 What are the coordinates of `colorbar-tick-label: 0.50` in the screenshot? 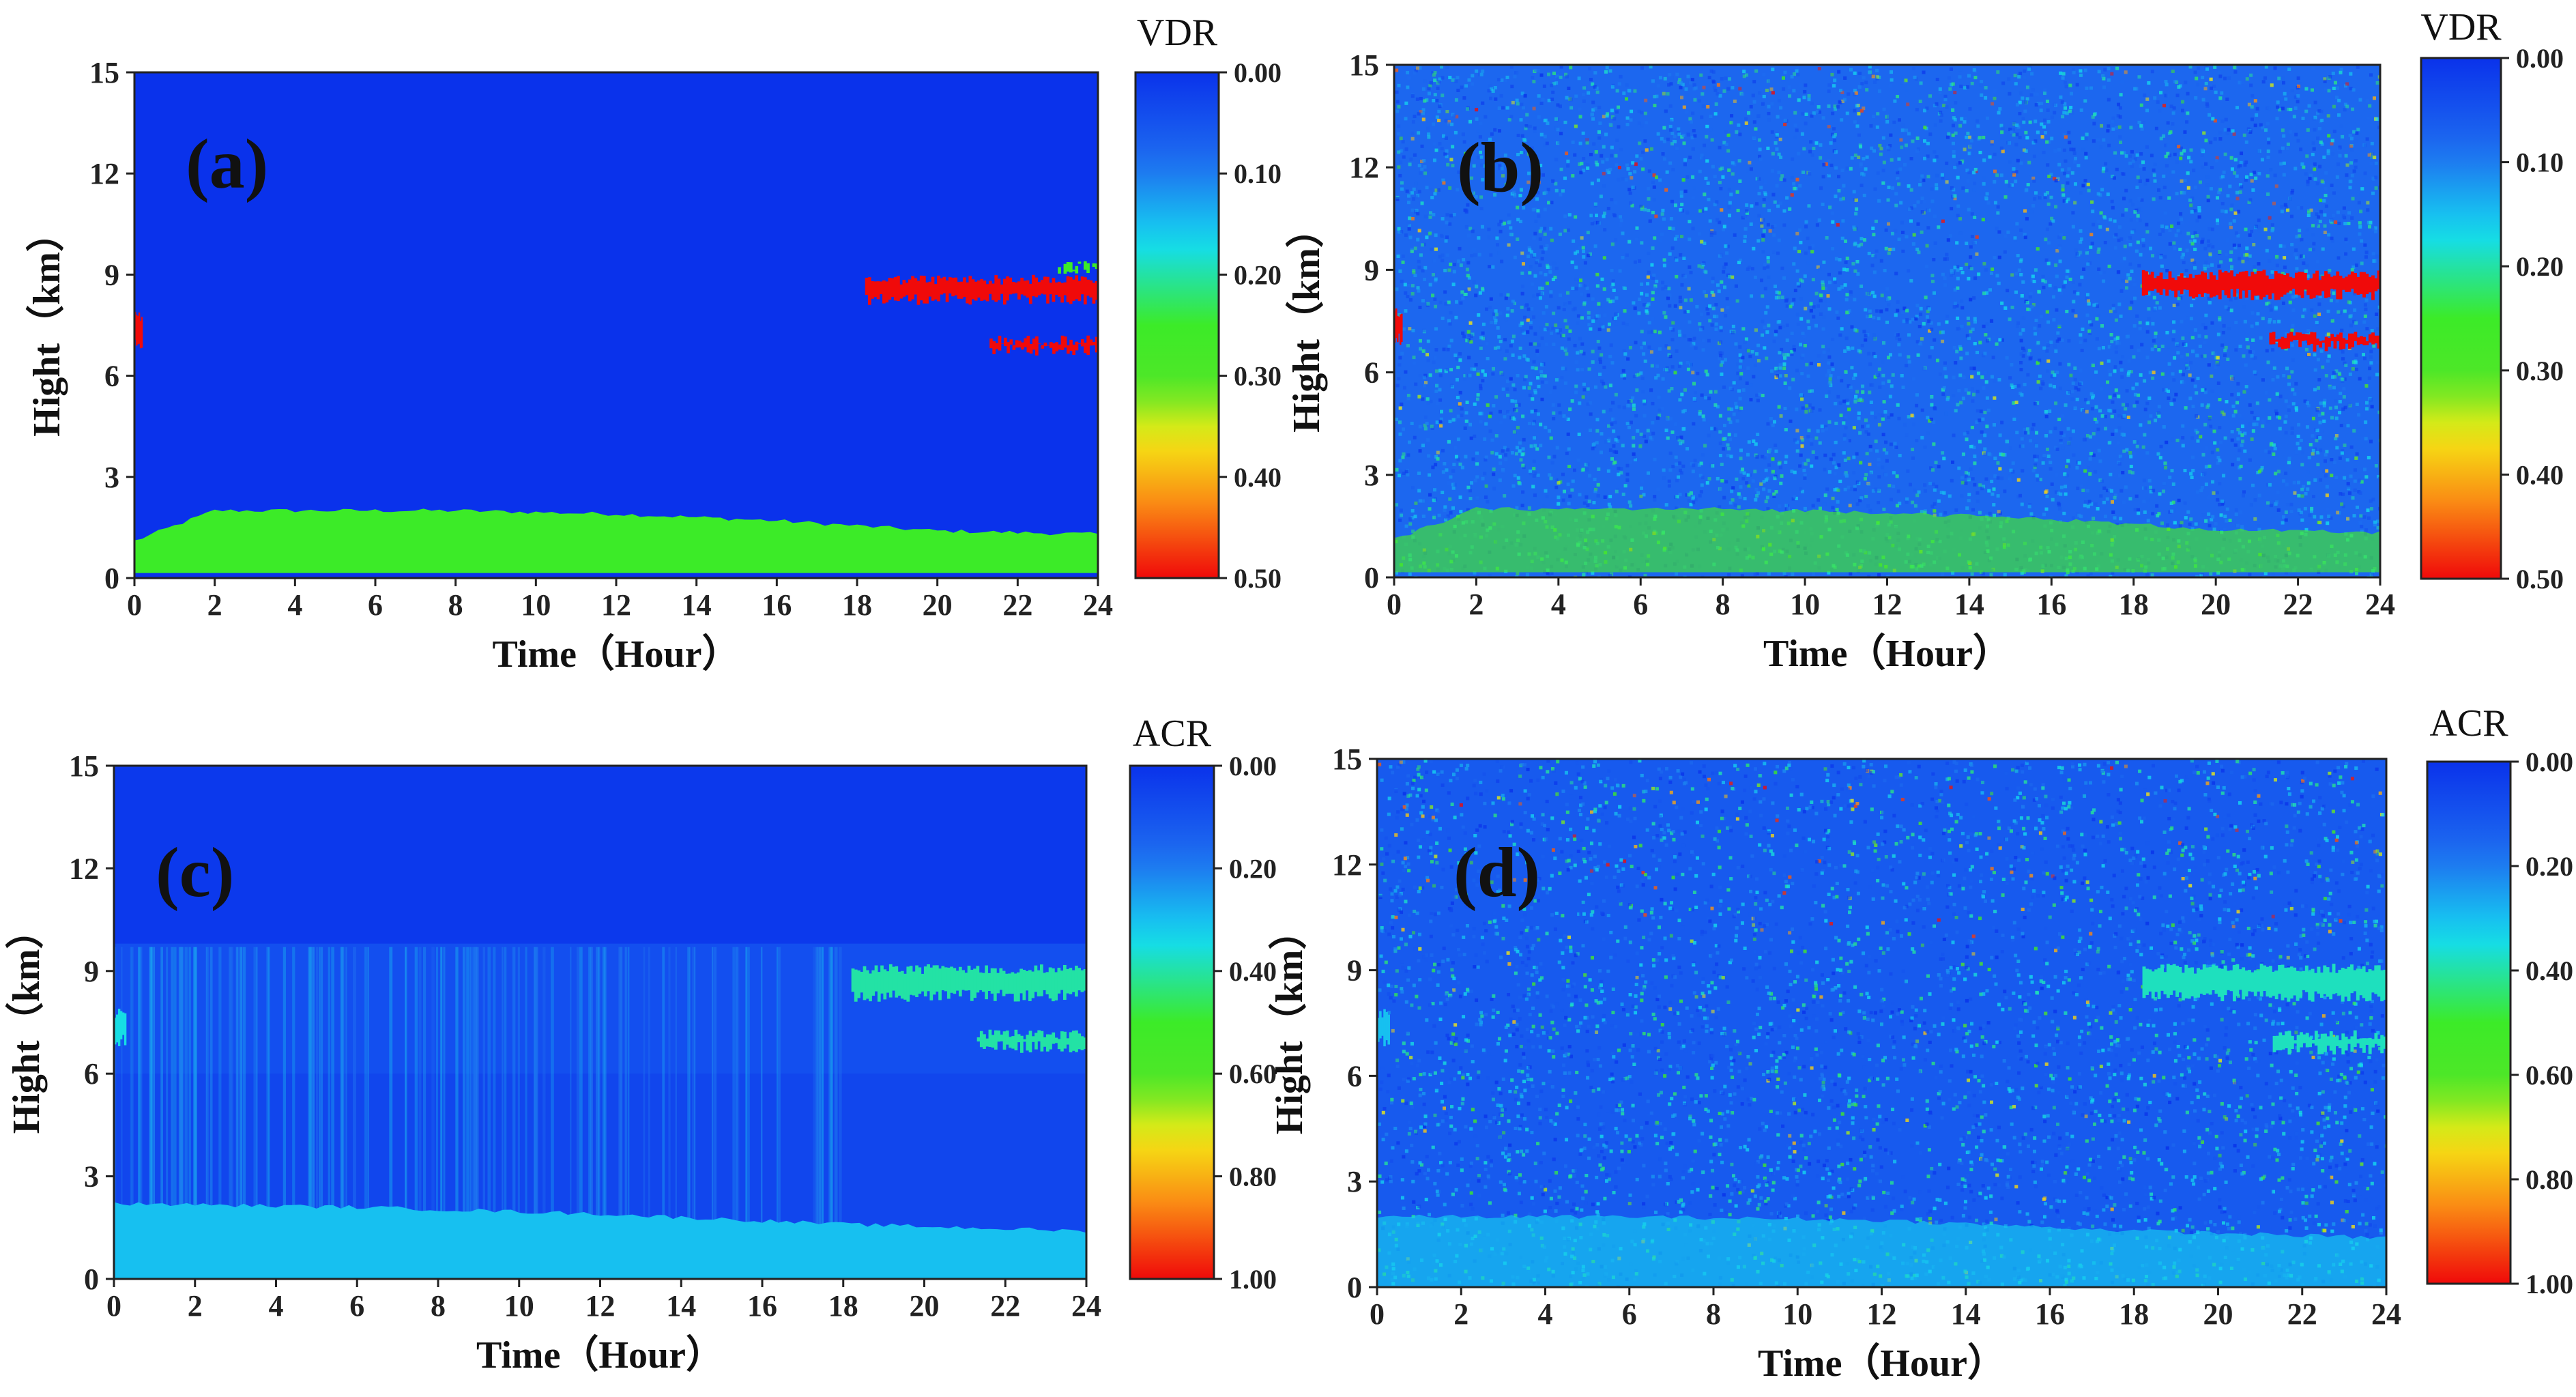 It's located at (1258, 578).